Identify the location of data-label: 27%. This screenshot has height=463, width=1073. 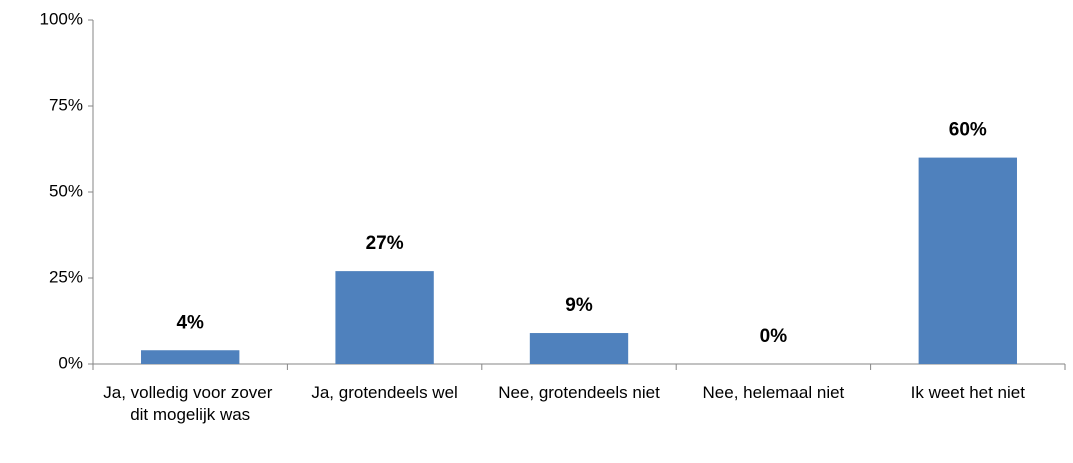
(385, 243).